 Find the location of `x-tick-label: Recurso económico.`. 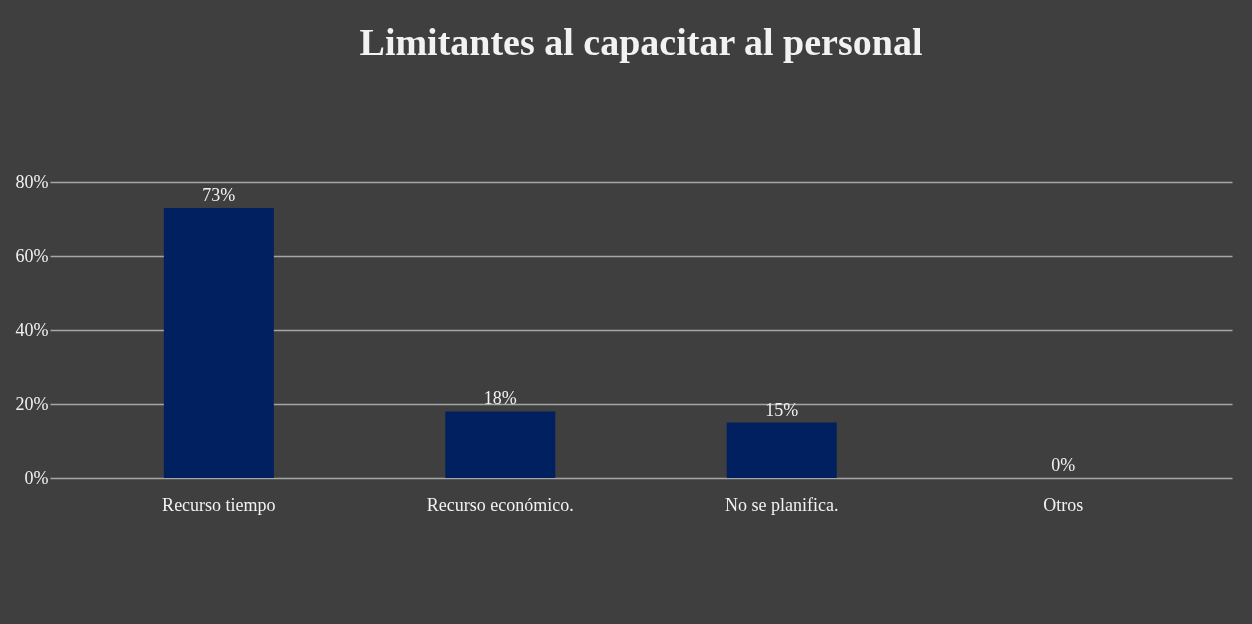

x-tick-label: Recurso económico. is located at coordinates (500, 504).